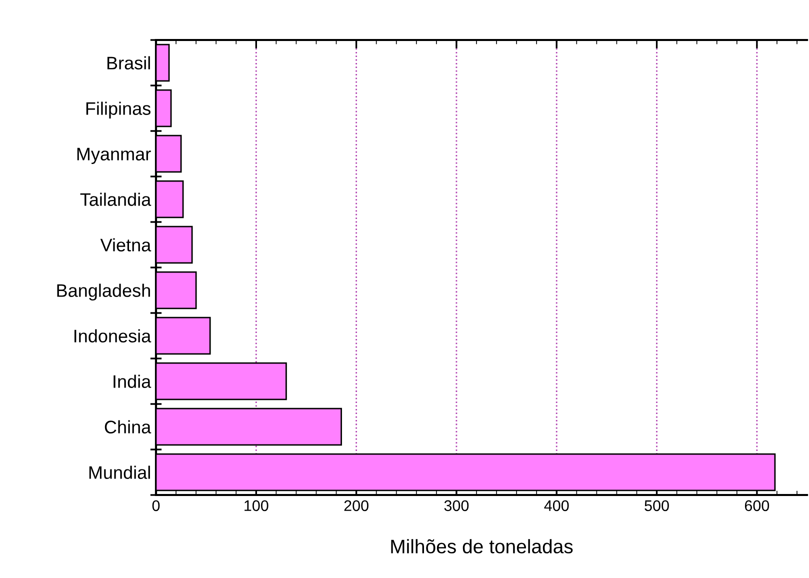  I want to click on x-tick-label: 400, so click(556, 506).